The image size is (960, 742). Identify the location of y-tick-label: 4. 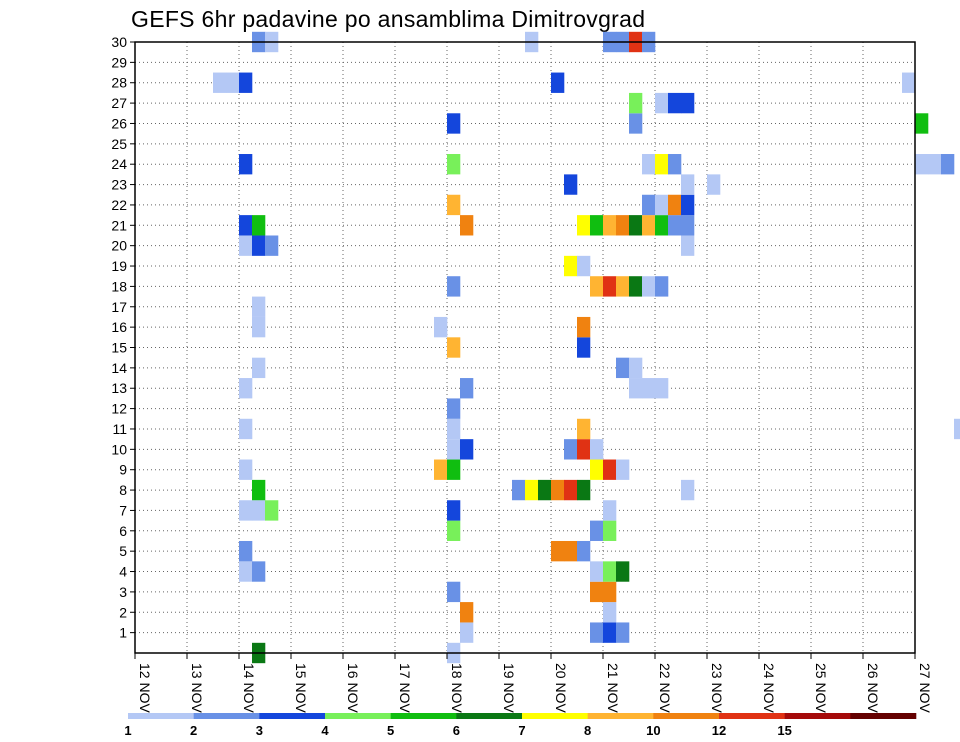
(123, 572).